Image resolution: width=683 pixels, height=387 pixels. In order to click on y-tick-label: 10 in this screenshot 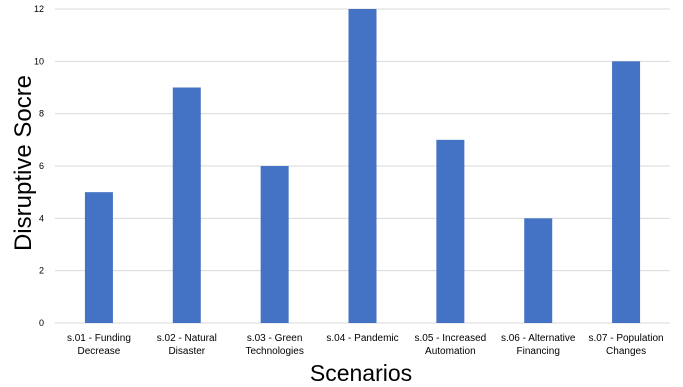, I will do `click(39, 61)`.